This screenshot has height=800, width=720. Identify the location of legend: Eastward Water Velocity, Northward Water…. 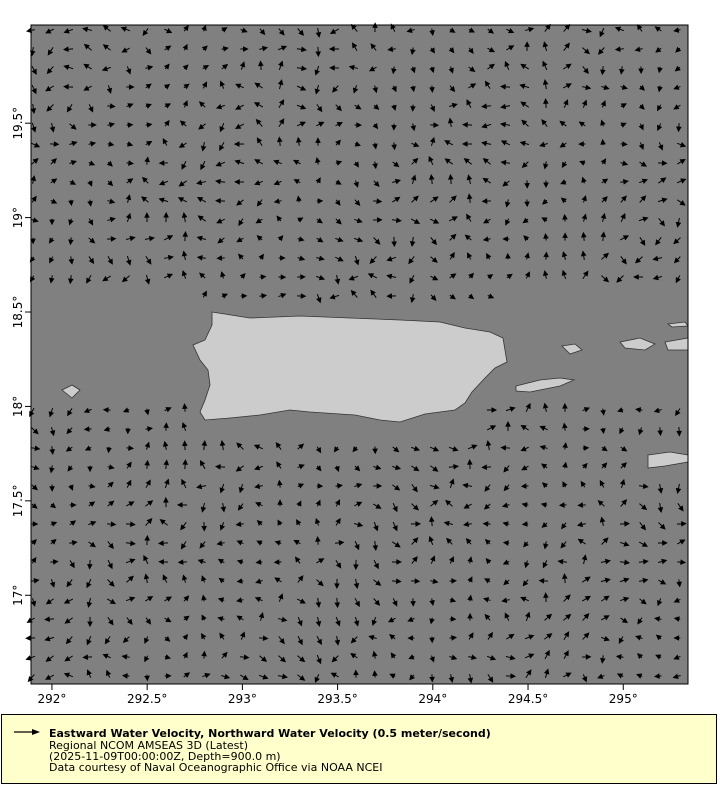
(359, 749).